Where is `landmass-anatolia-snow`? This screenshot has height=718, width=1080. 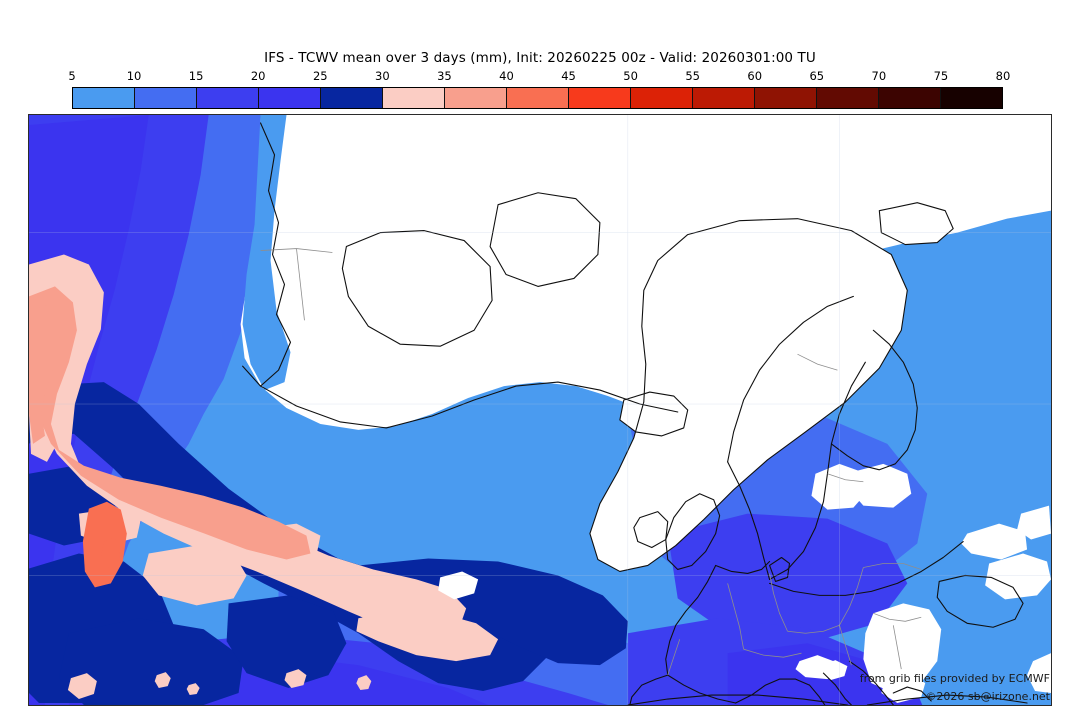
landmass-anatolia-snow is located at coordinates (1018, 576).